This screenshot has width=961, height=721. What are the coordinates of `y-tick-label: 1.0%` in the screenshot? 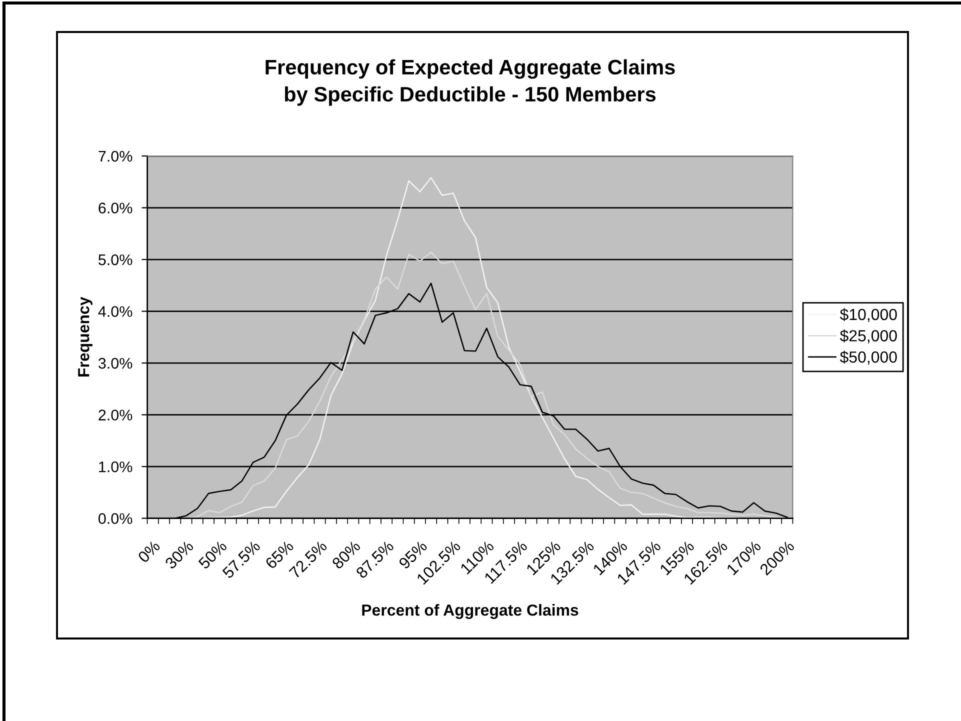 It's located at (115, 466).